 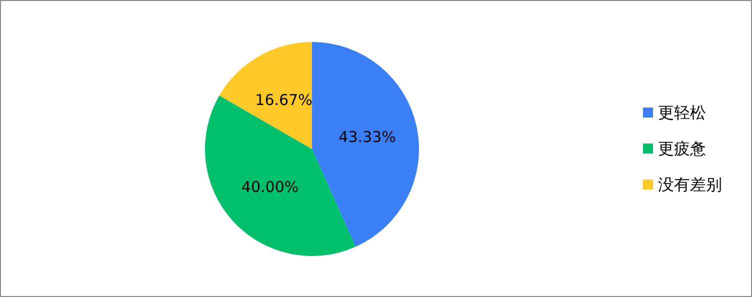 What do you see at coordinates (690, 184) in the screenshot?
I see `legend-label: 没有差别` at bounding box center [690, 184].